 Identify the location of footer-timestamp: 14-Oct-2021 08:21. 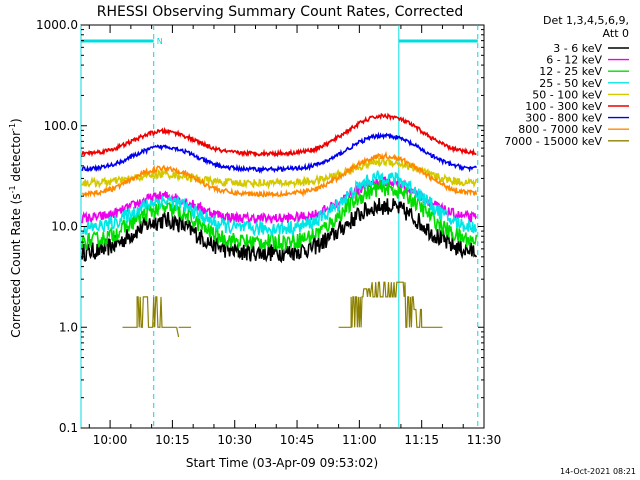
(598, 471).